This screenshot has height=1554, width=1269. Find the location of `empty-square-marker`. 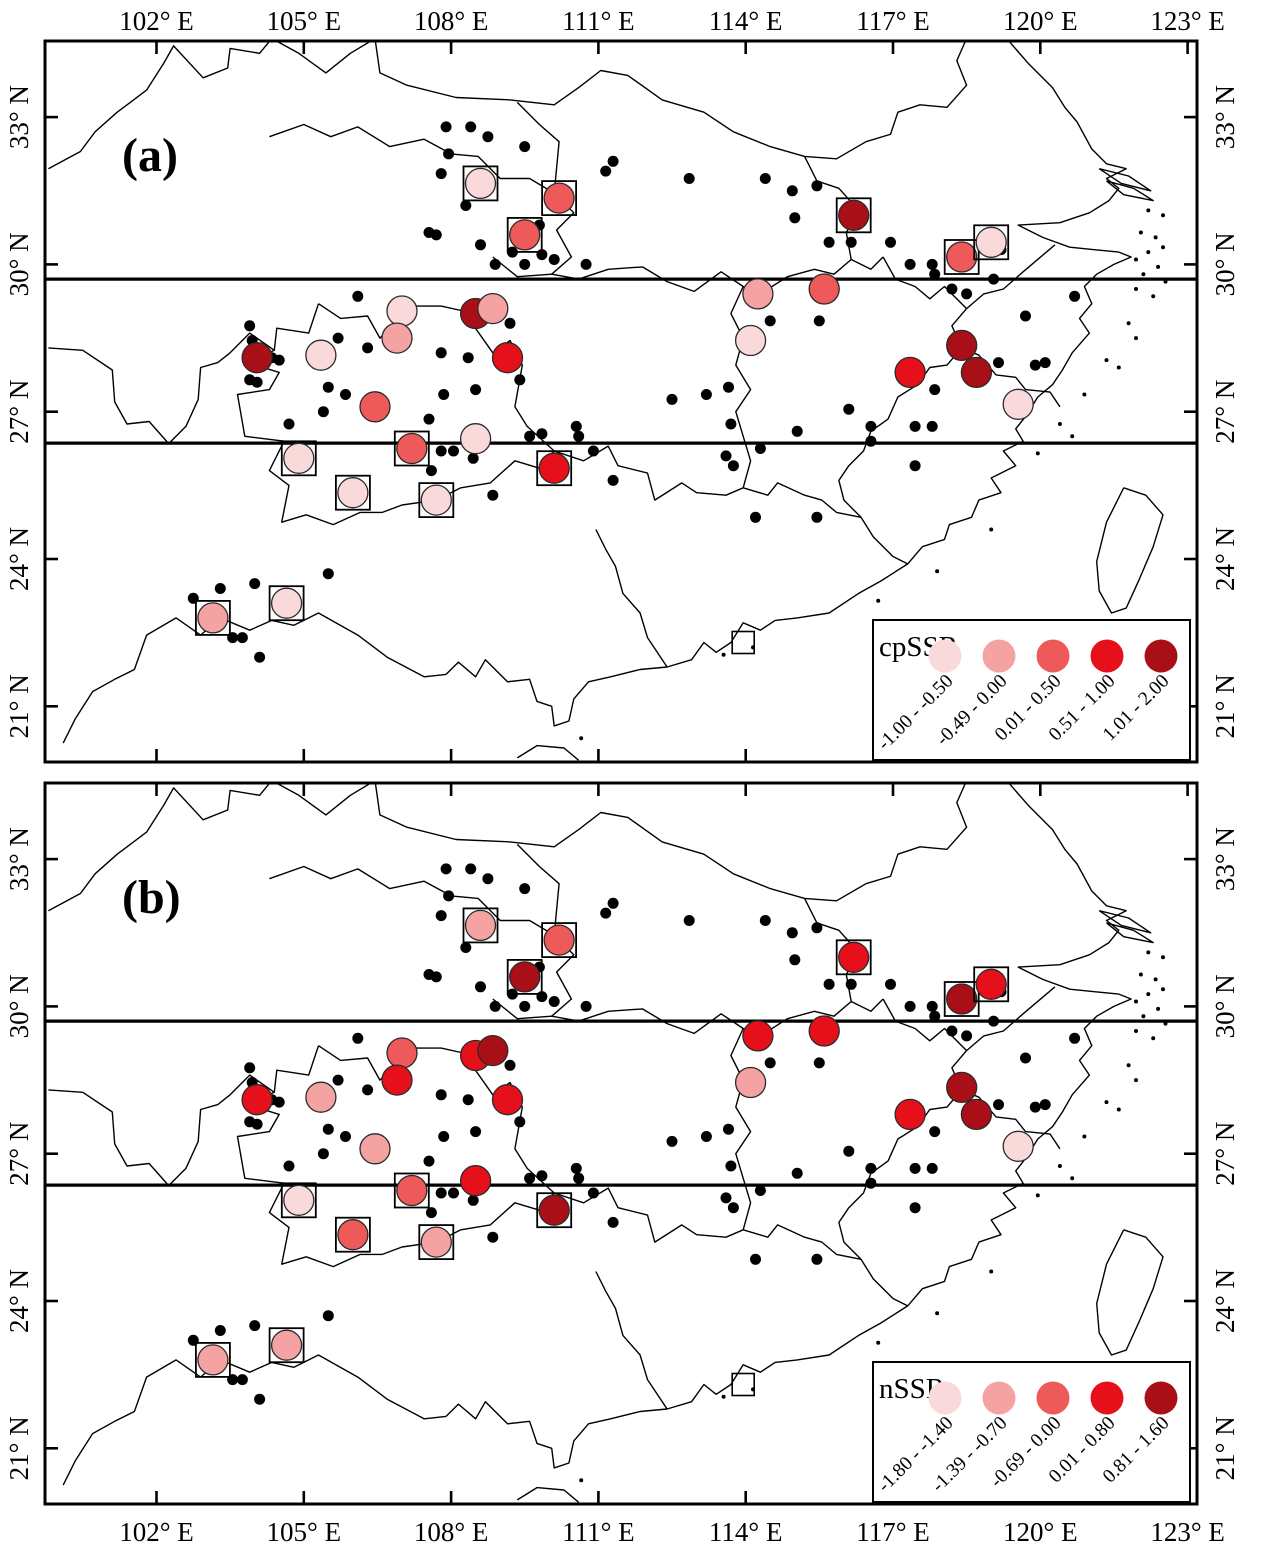

empty-square-marker is located at coordinates (743, 642).